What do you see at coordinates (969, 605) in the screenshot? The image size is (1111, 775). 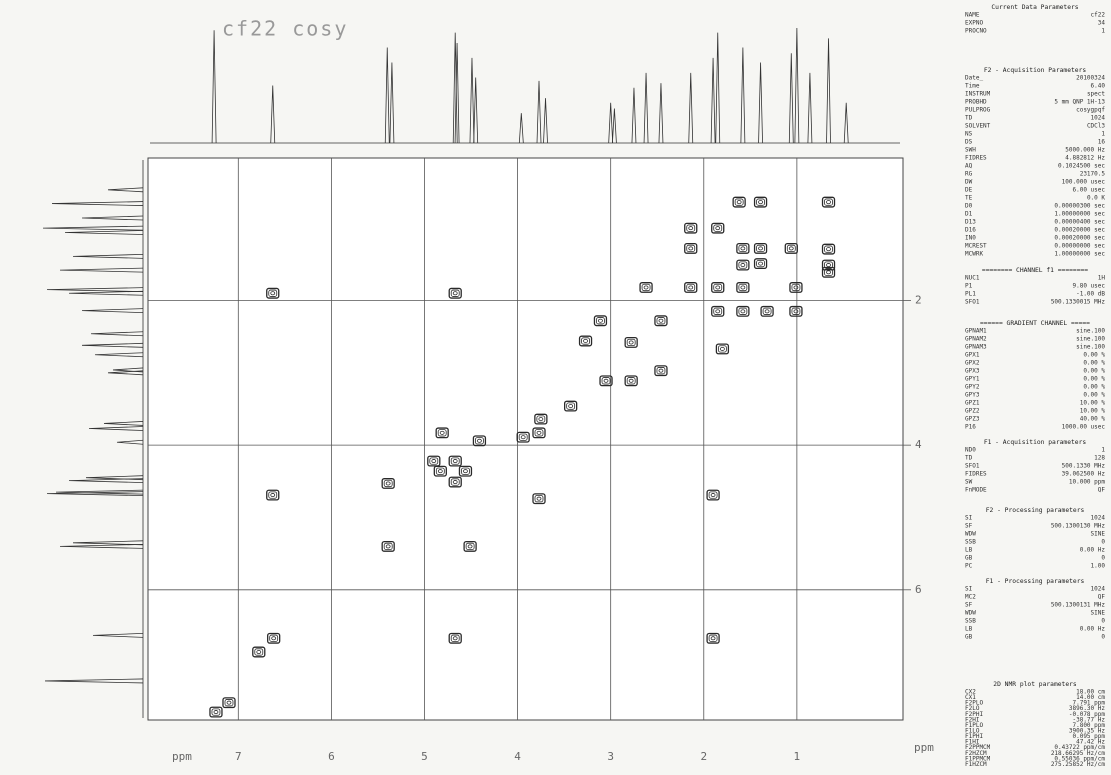 I see `param-key: SF` at bounding box center [969, 605].